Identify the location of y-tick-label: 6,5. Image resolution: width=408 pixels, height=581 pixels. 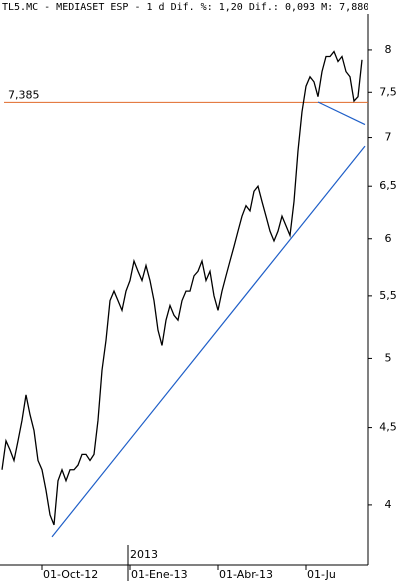
(388, 185).